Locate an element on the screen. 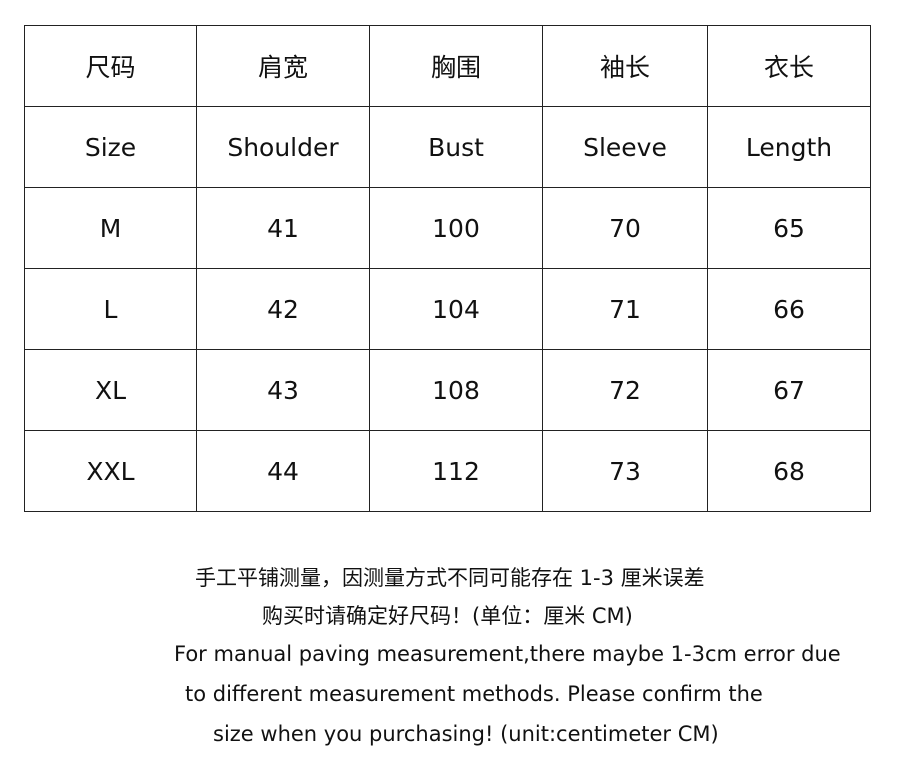 Image resolution: width=900 pixels, height=773 pixels. table-row: XL 43 108 72 67 is located at coordinates (447, 390).